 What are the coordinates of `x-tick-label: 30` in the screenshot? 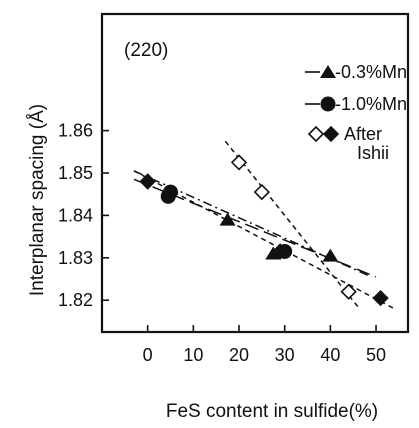 It's located at (285, 355).